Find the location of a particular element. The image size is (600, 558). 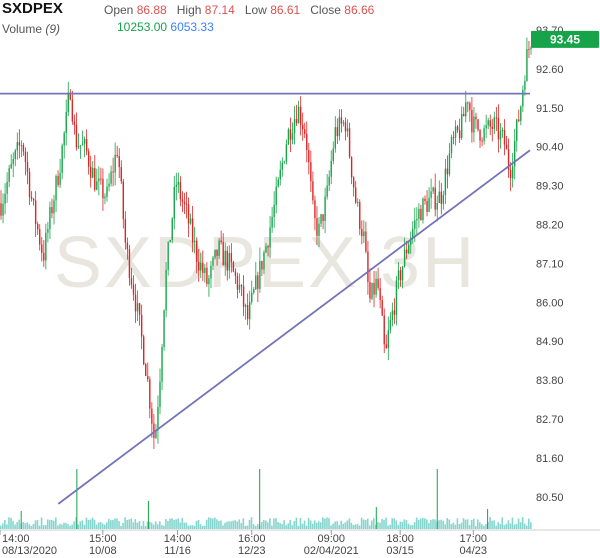

volume-readout: Volume (9) is located at coordinates (31, 29).